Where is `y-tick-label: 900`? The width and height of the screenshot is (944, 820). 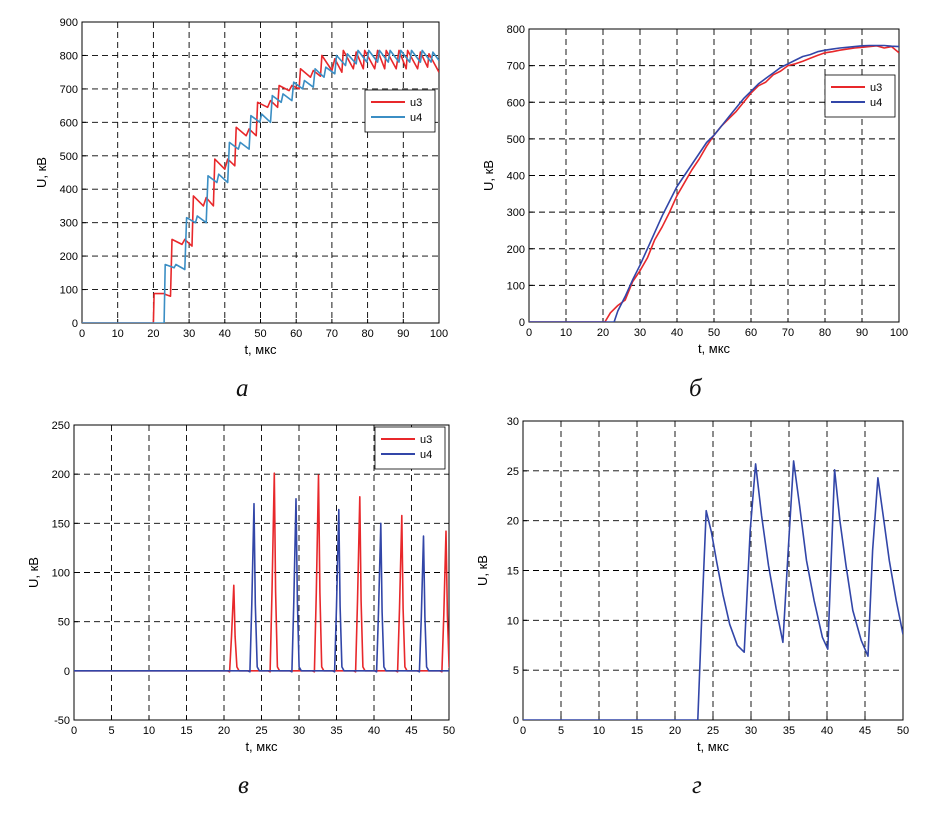 y-tick-label: 900 is located at coordinates (69, 23).